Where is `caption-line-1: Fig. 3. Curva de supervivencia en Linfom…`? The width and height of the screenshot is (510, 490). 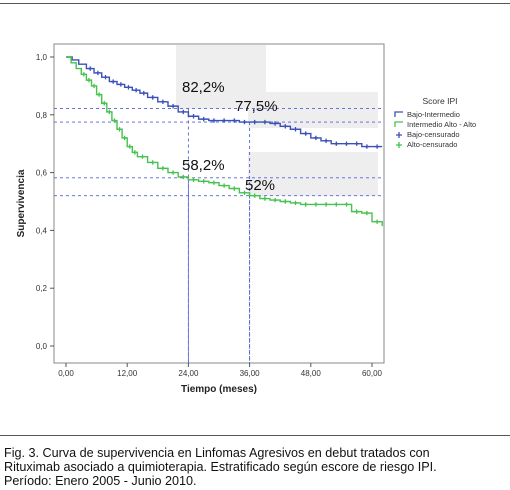
caption-line-1: Fig. 3. Curva de supervivencia en Linfom… is located at coordinates (217, 453).